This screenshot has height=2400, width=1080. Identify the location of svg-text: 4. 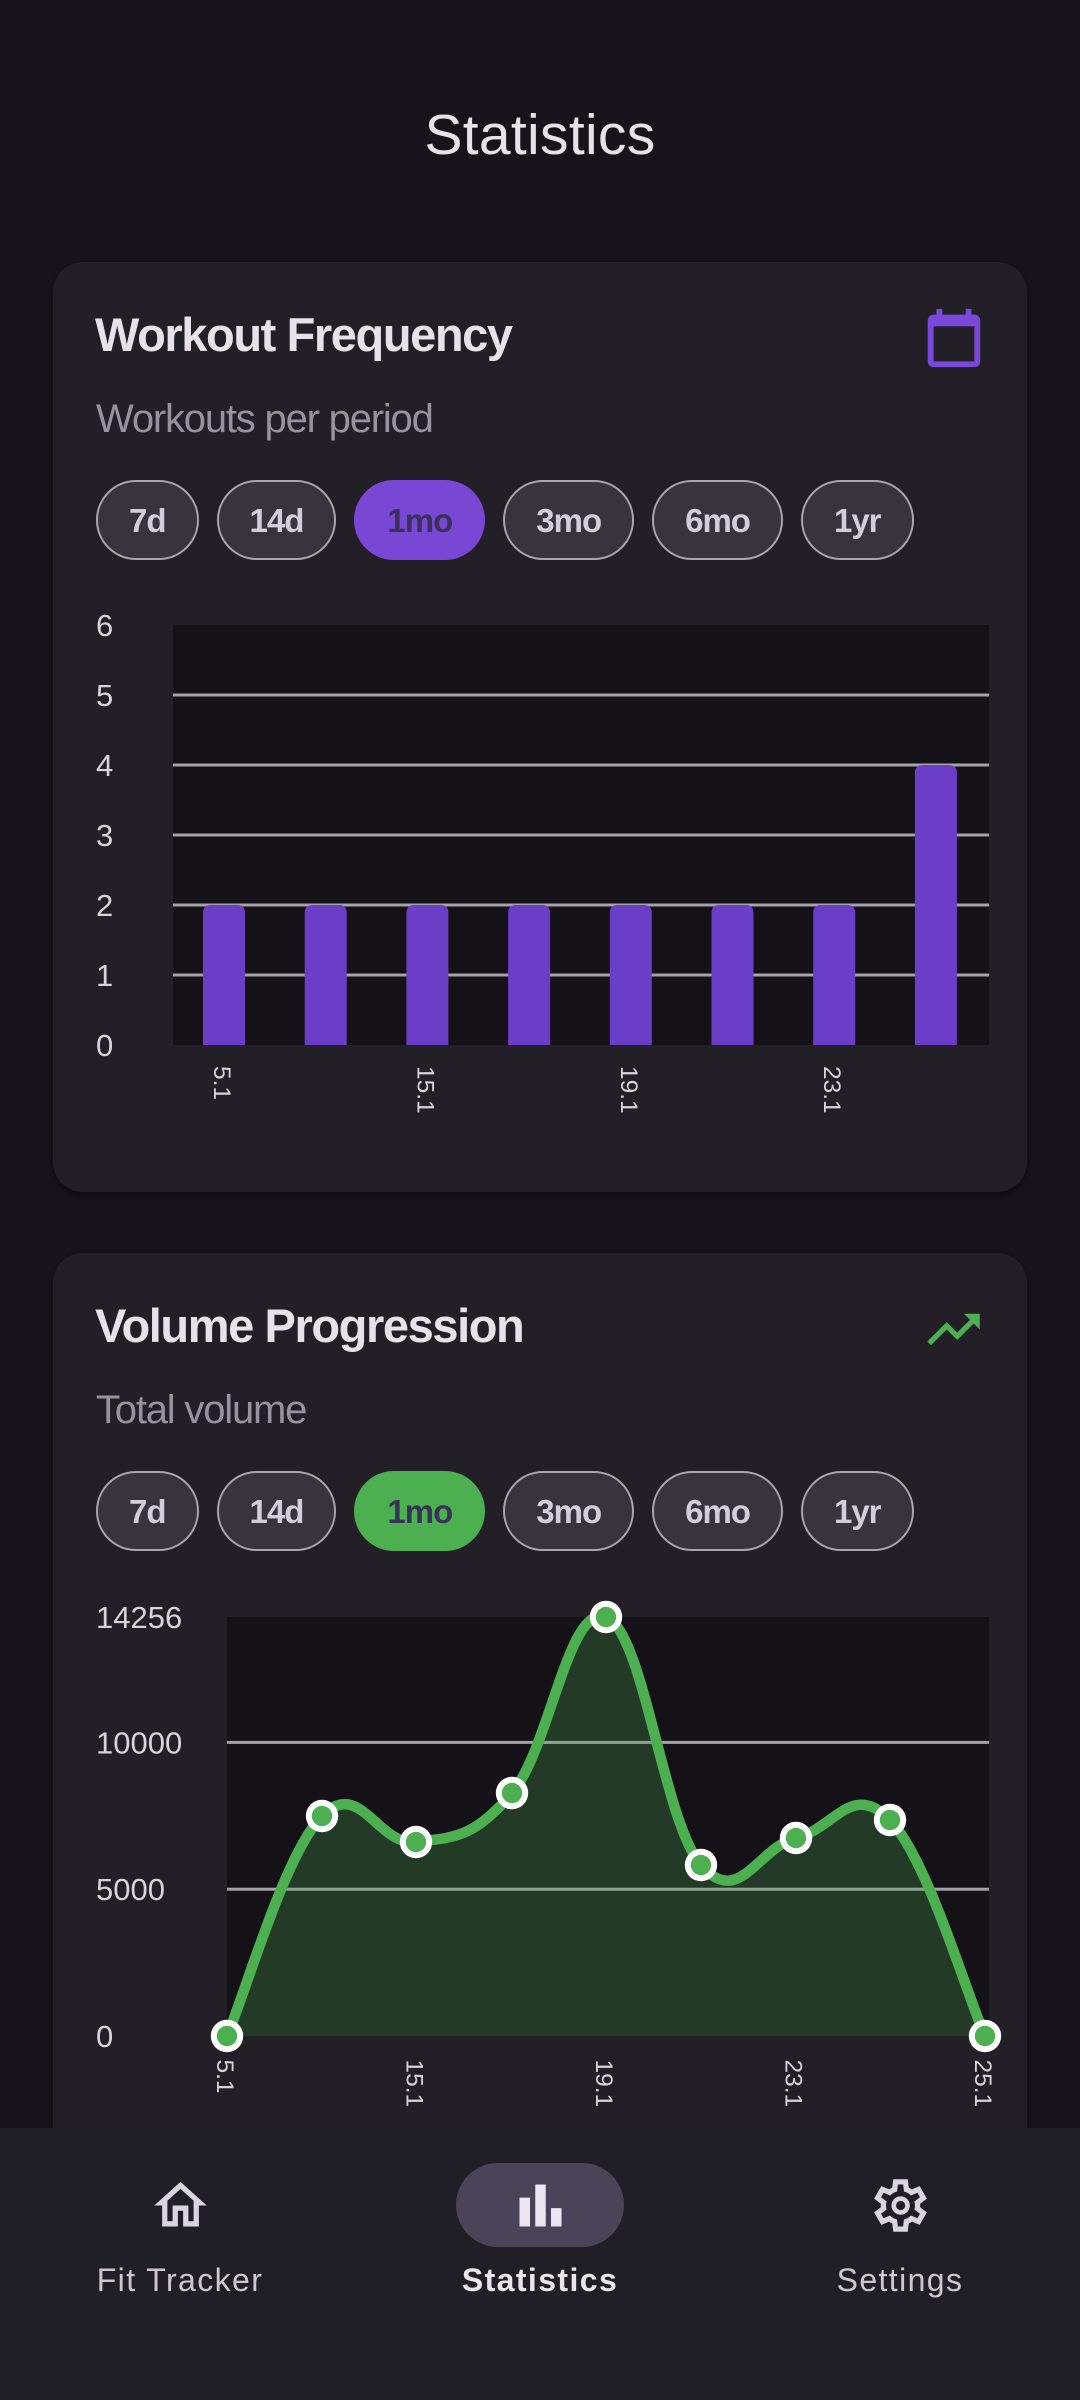
(104, 765).